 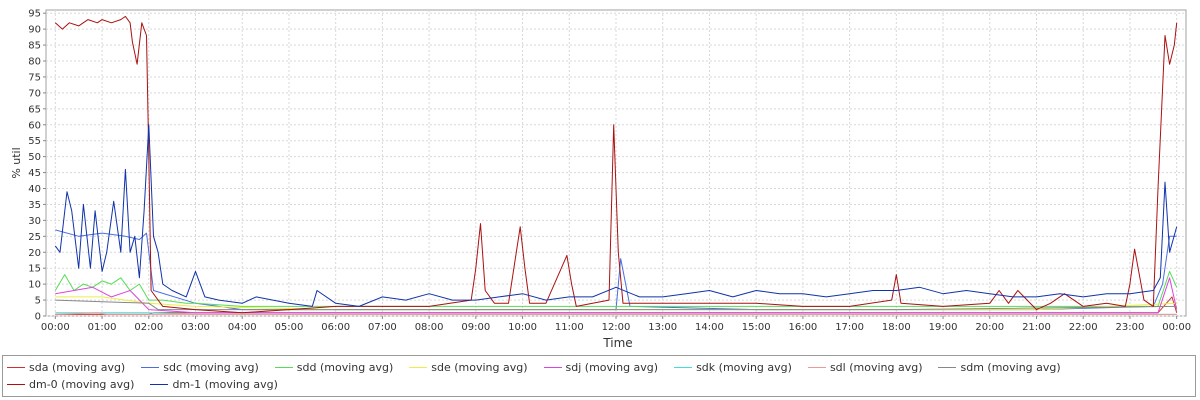 What do you see at coordinates (709, 327) in the screenshot?
I see `x-tick-label: 14:00` at bounding box center [709, 327].